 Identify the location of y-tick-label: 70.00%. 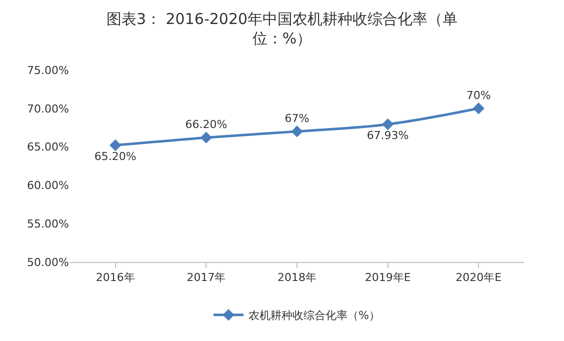
(48, 109).